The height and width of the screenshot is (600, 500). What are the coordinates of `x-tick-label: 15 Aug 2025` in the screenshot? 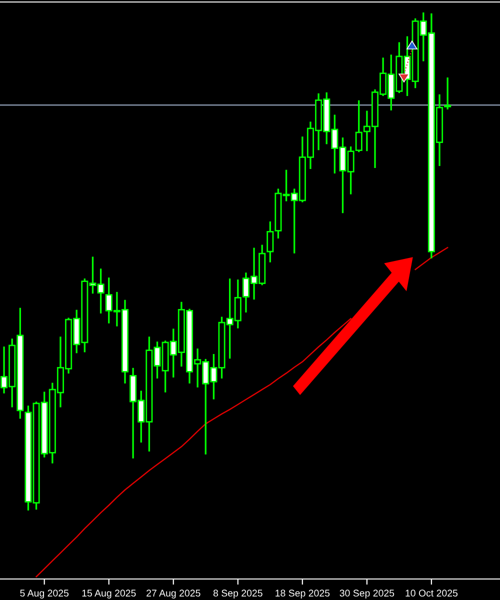 It's located at (109, 594).